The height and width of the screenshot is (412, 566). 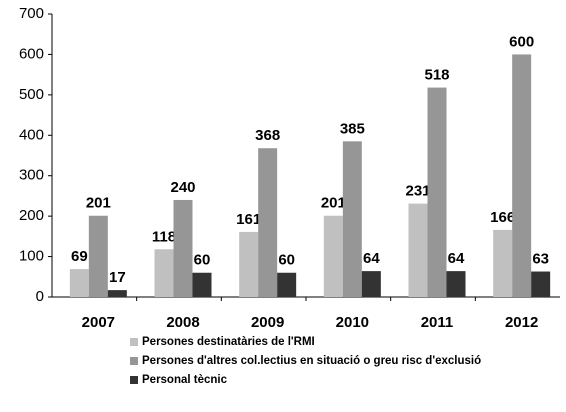 What do you see at coordinates (320, 342) in the screenshot?
I see `legend-item: Persones destinatàries de l'RMI` at bounding box center [320, 342].